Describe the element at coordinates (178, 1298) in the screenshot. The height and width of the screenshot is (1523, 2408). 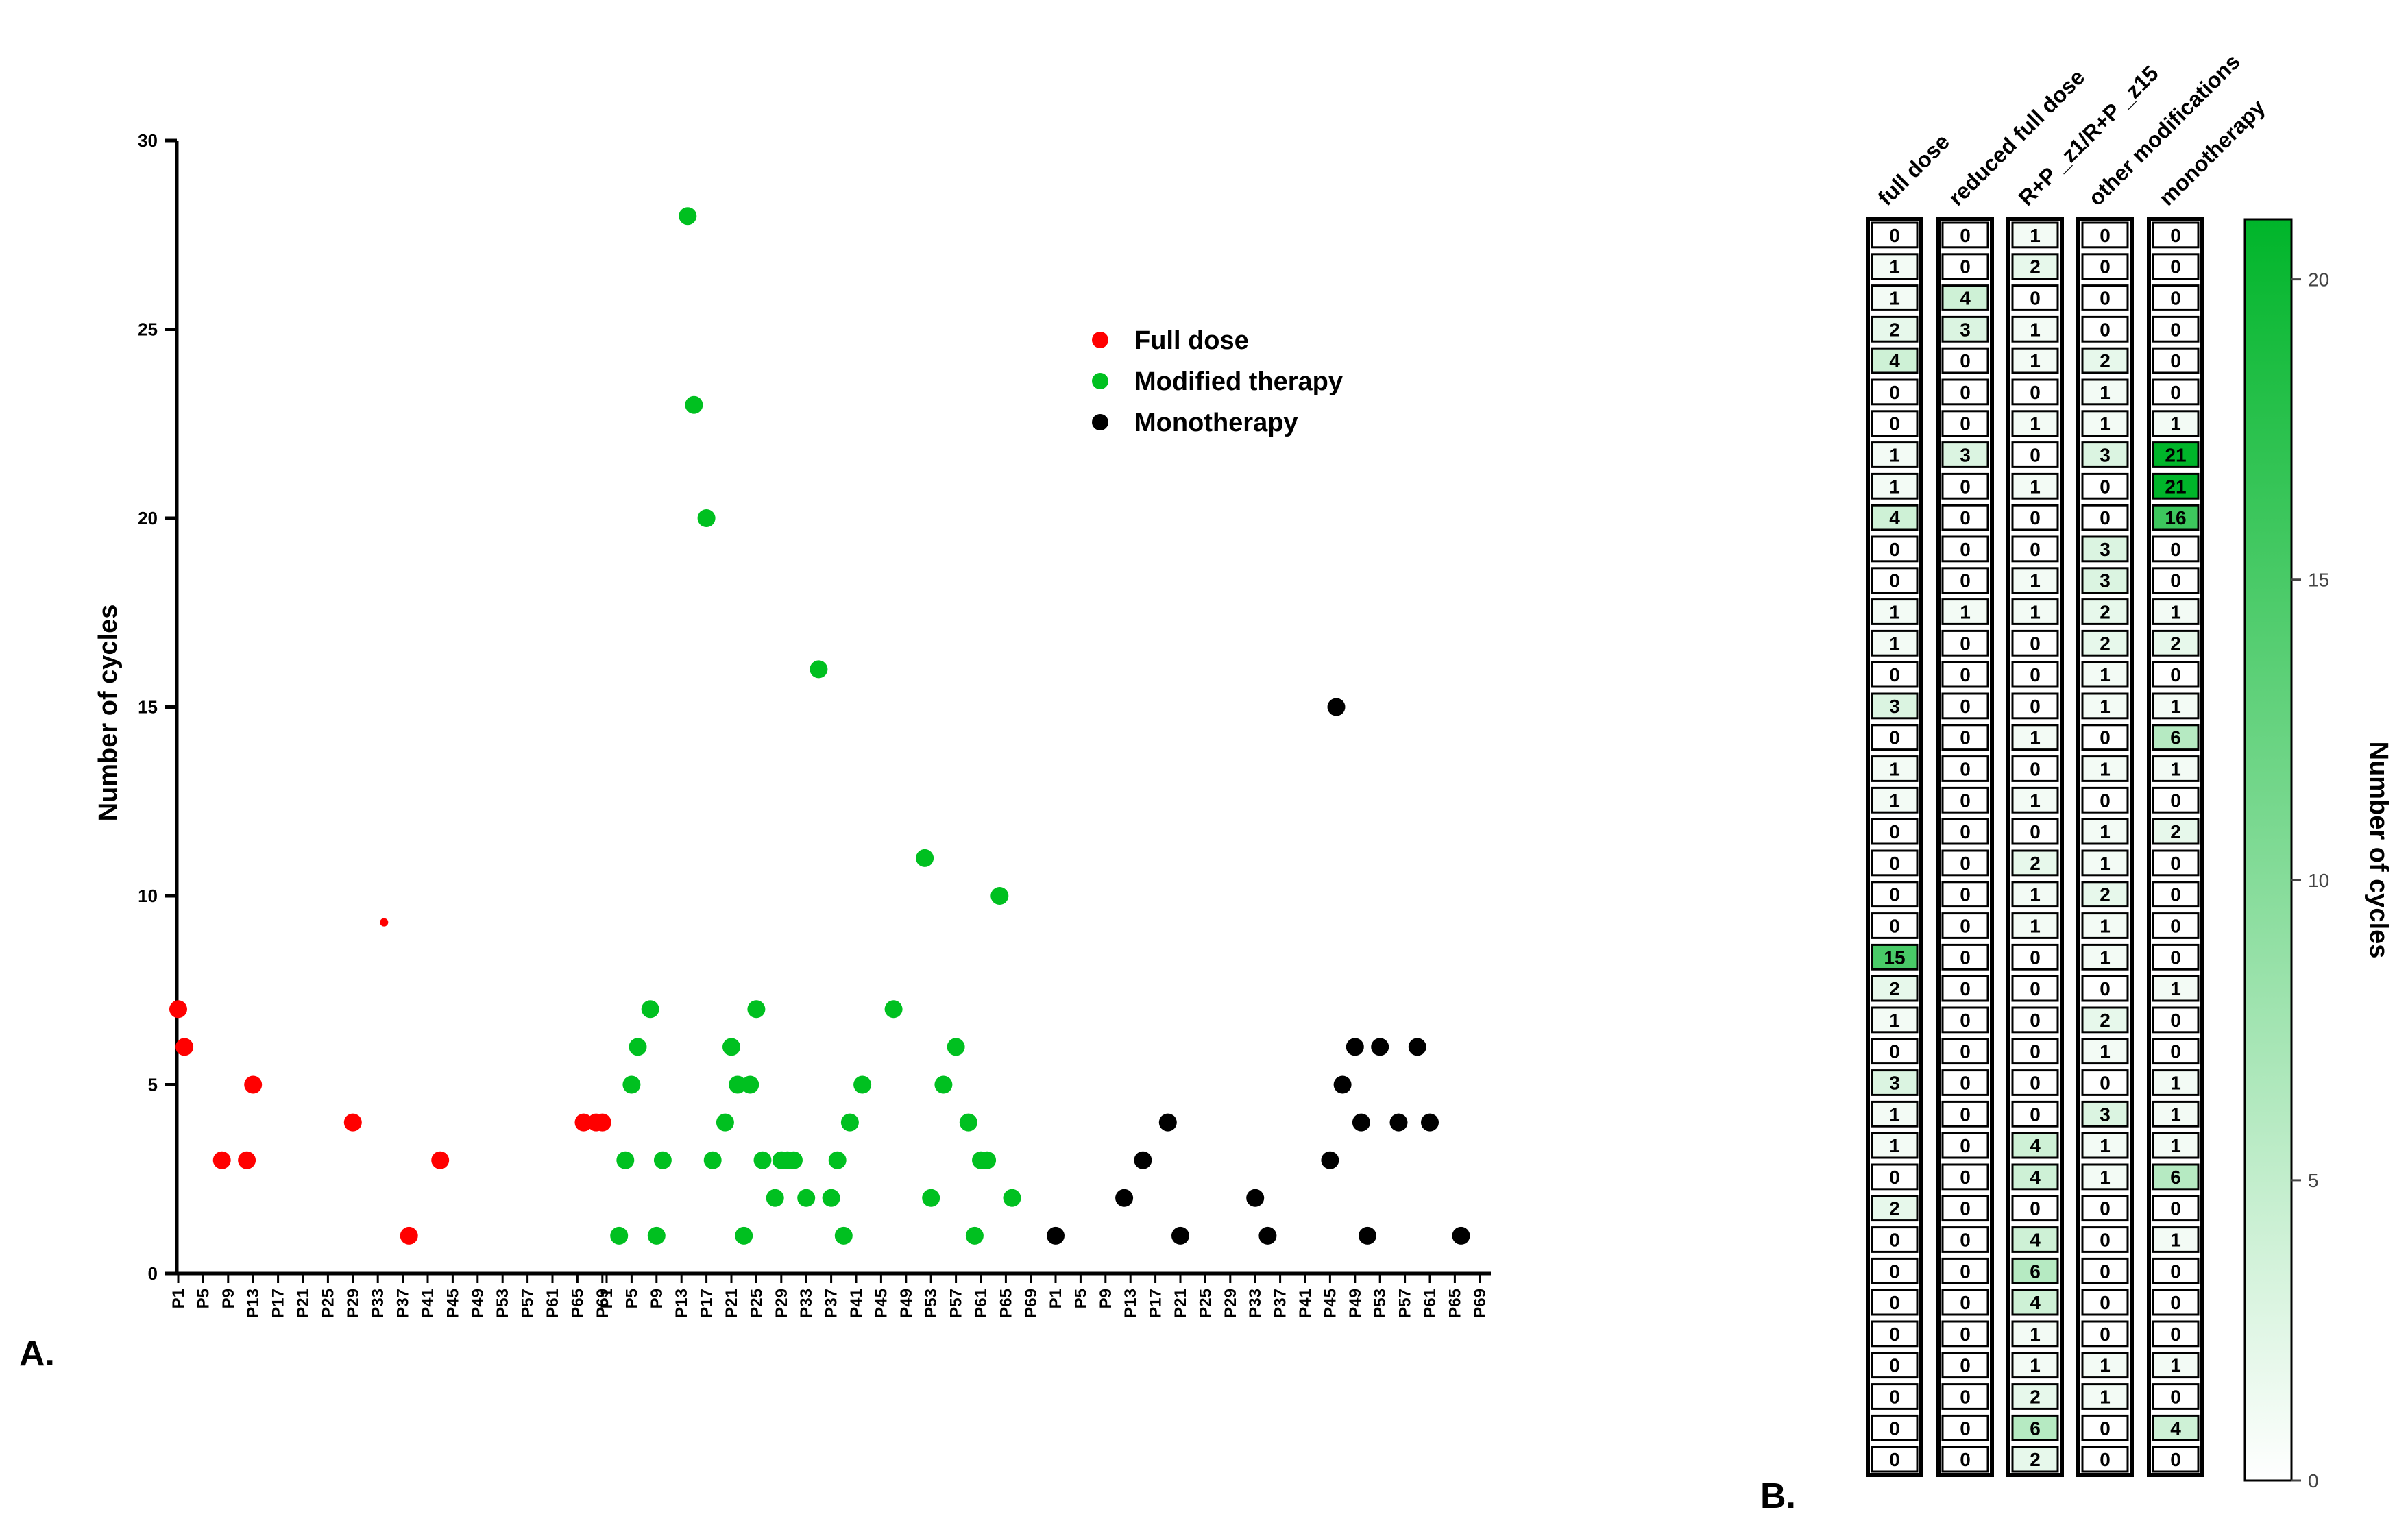
I see `x-tick-label: P1` at that location.